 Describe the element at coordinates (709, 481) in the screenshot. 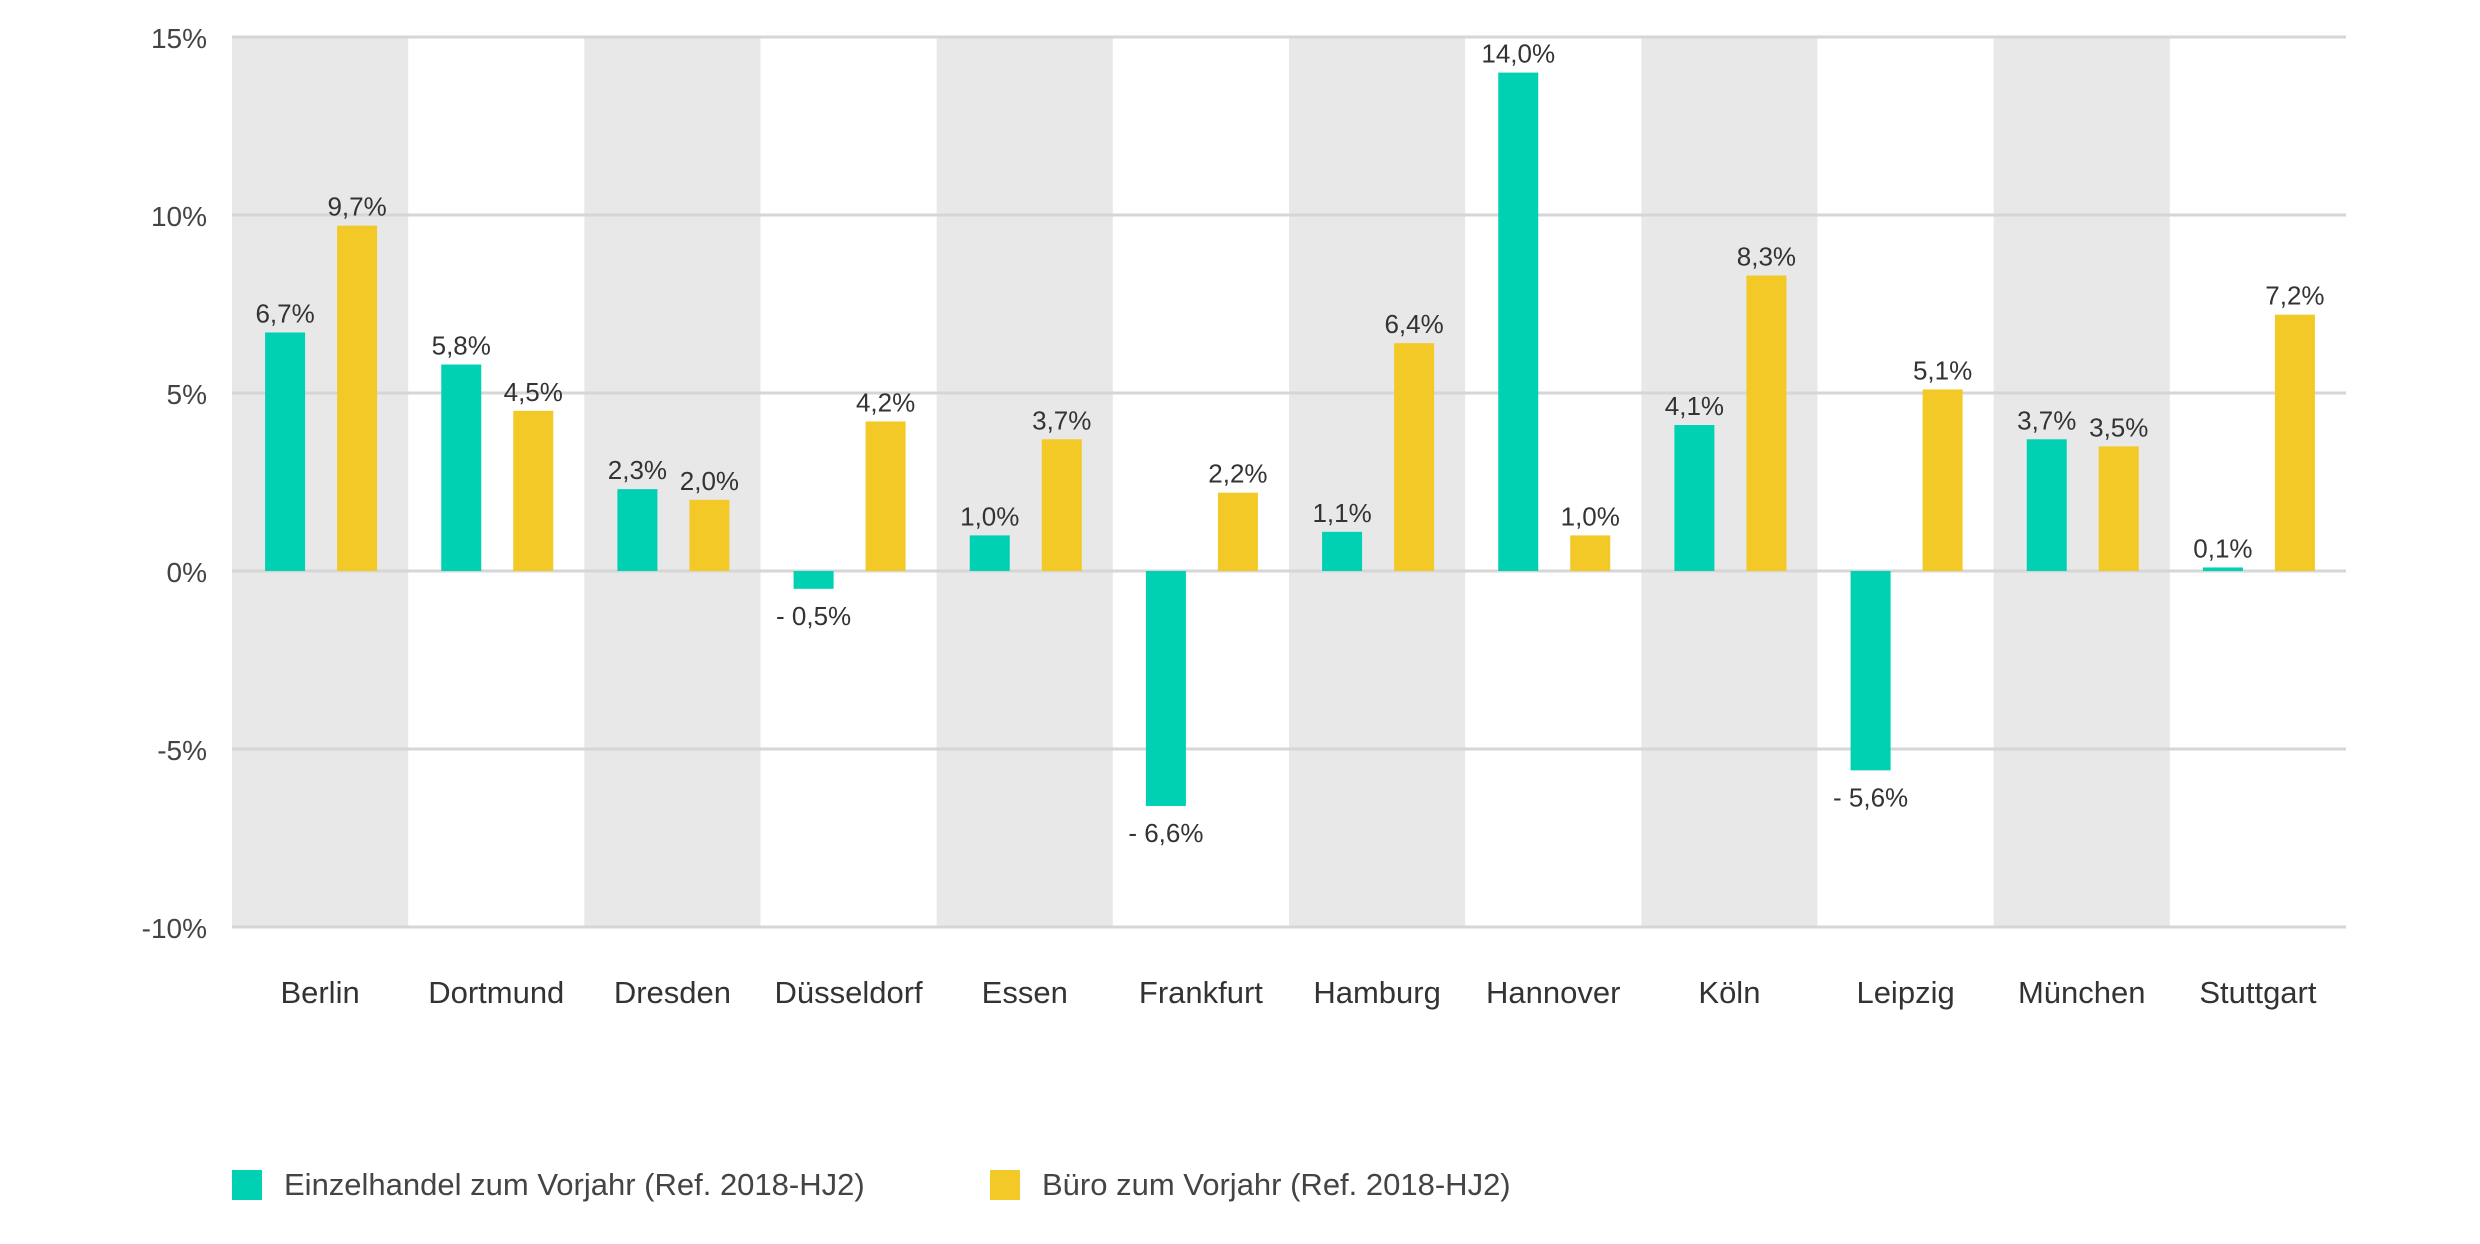

I see `data-label: 2,0%` at that location.